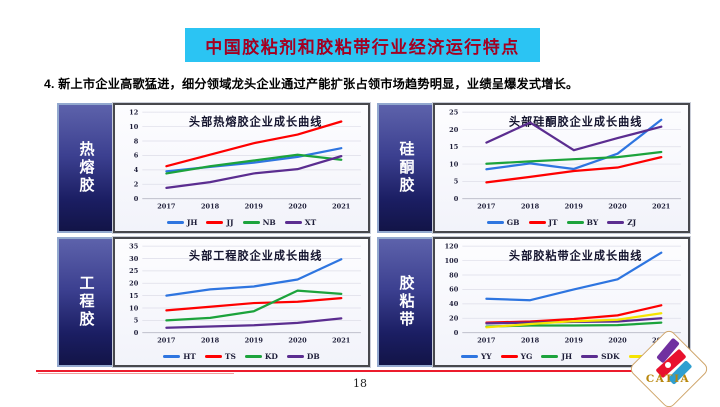 This screenshot has height=407, width=720. Describe the element at coordinates (269, 222) in the screenshot. I see `legend-label: NB` at that location.